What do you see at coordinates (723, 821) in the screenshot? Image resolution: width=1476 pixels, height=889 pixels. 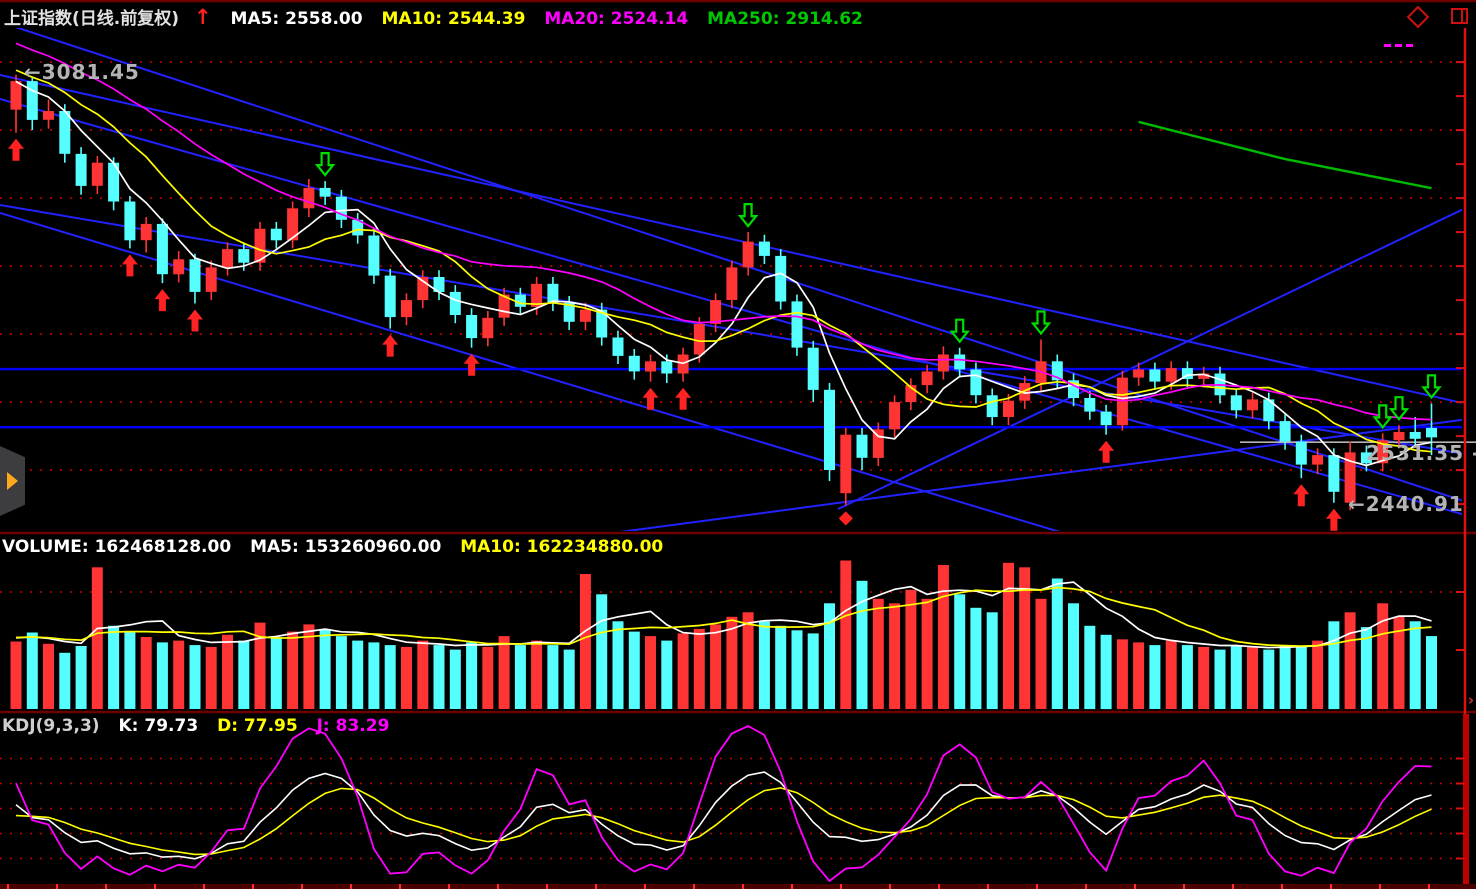 I see `kdj-d-line` at bounding box center [723, 821].